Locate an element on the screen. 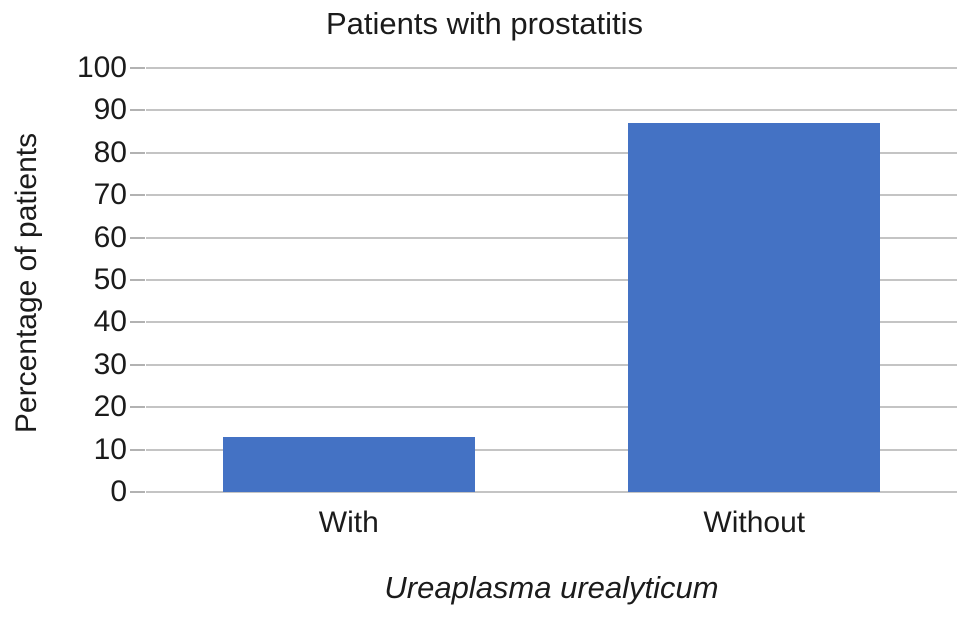 The height and width of the screenshot is (622, 969). y-tick-label-70: 70 is located at coordinates (110, 195).